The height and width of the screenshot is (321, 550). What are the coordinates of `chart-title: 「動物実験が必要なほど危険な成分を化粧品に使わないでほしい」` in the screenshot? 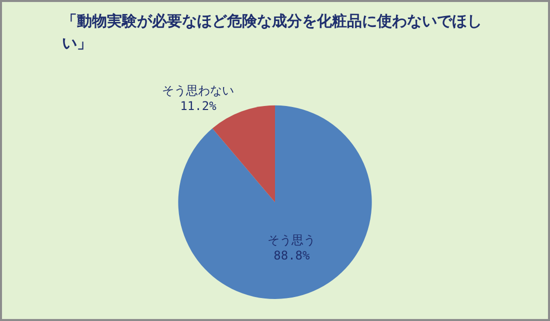 It's located at (272, 32).